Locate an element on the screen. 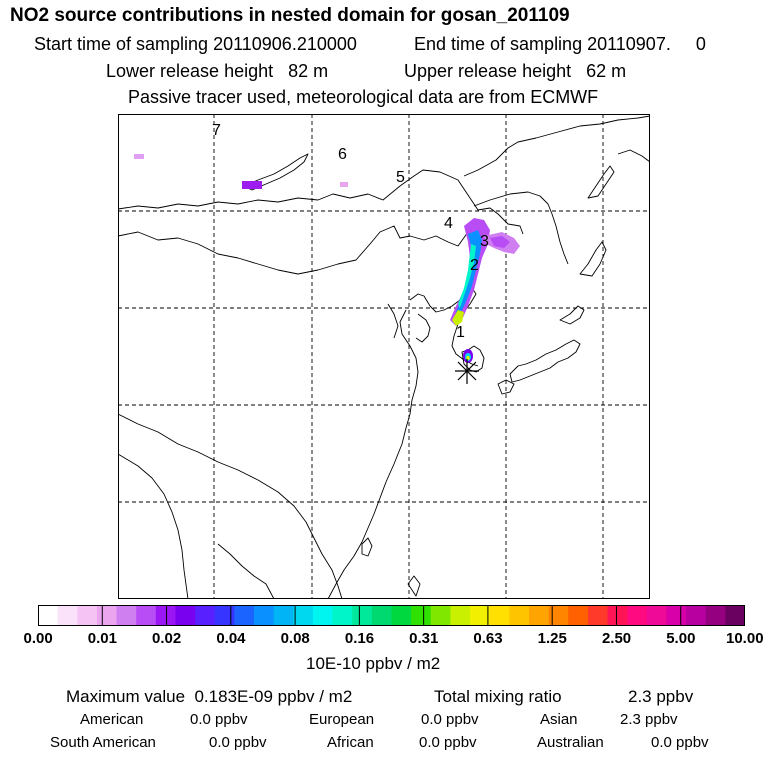 This screenshot has height=768, width=768. region-european-value: 0.0 ppbv is located at coordinates (450, 719).